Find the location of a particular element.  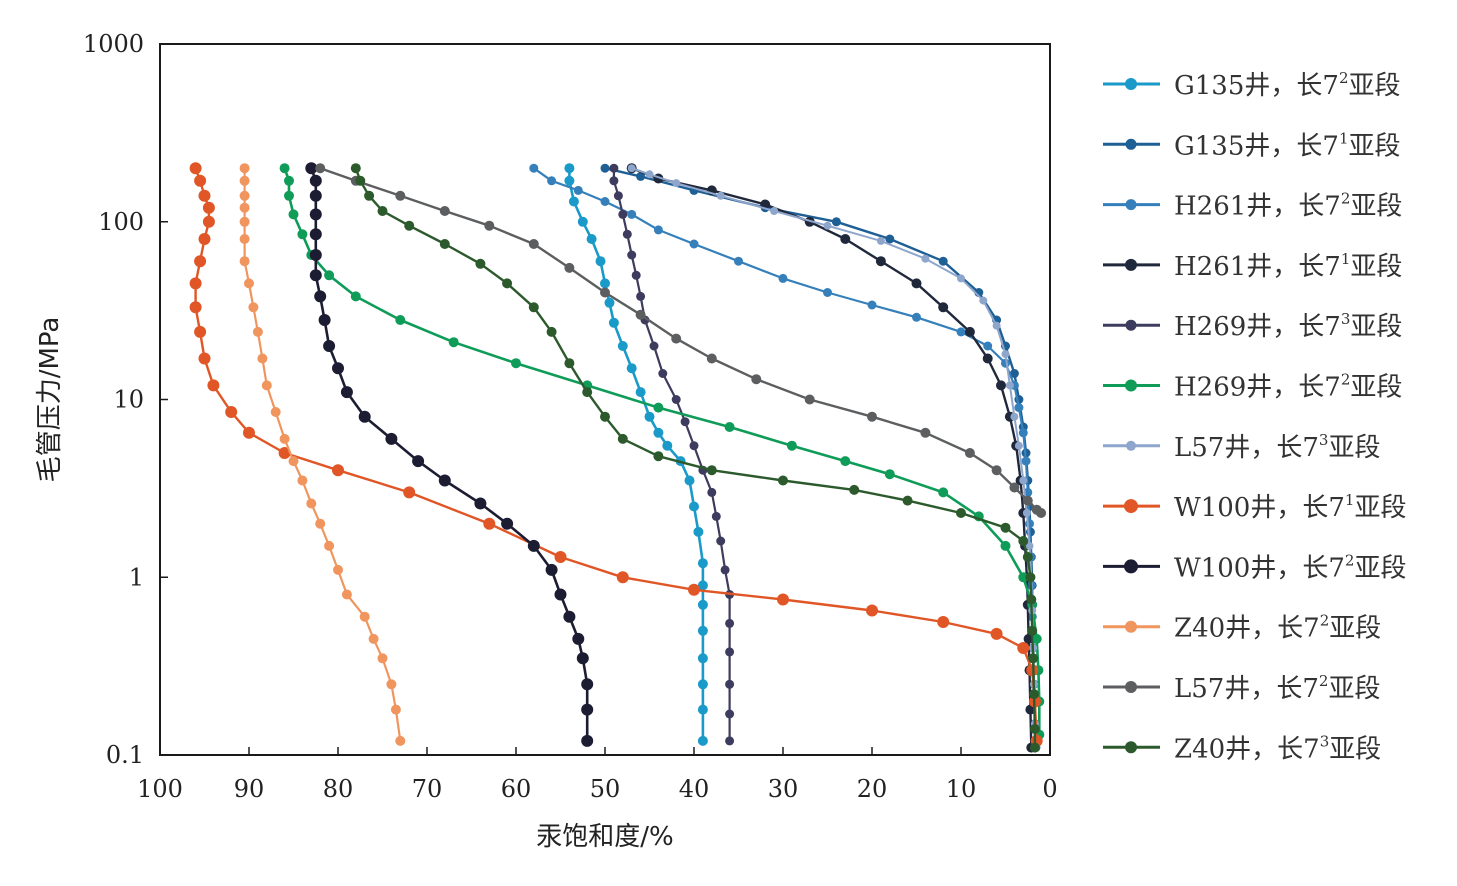

legend-label: Z40井，长73亚段 is located at coordinates (1277, 748).